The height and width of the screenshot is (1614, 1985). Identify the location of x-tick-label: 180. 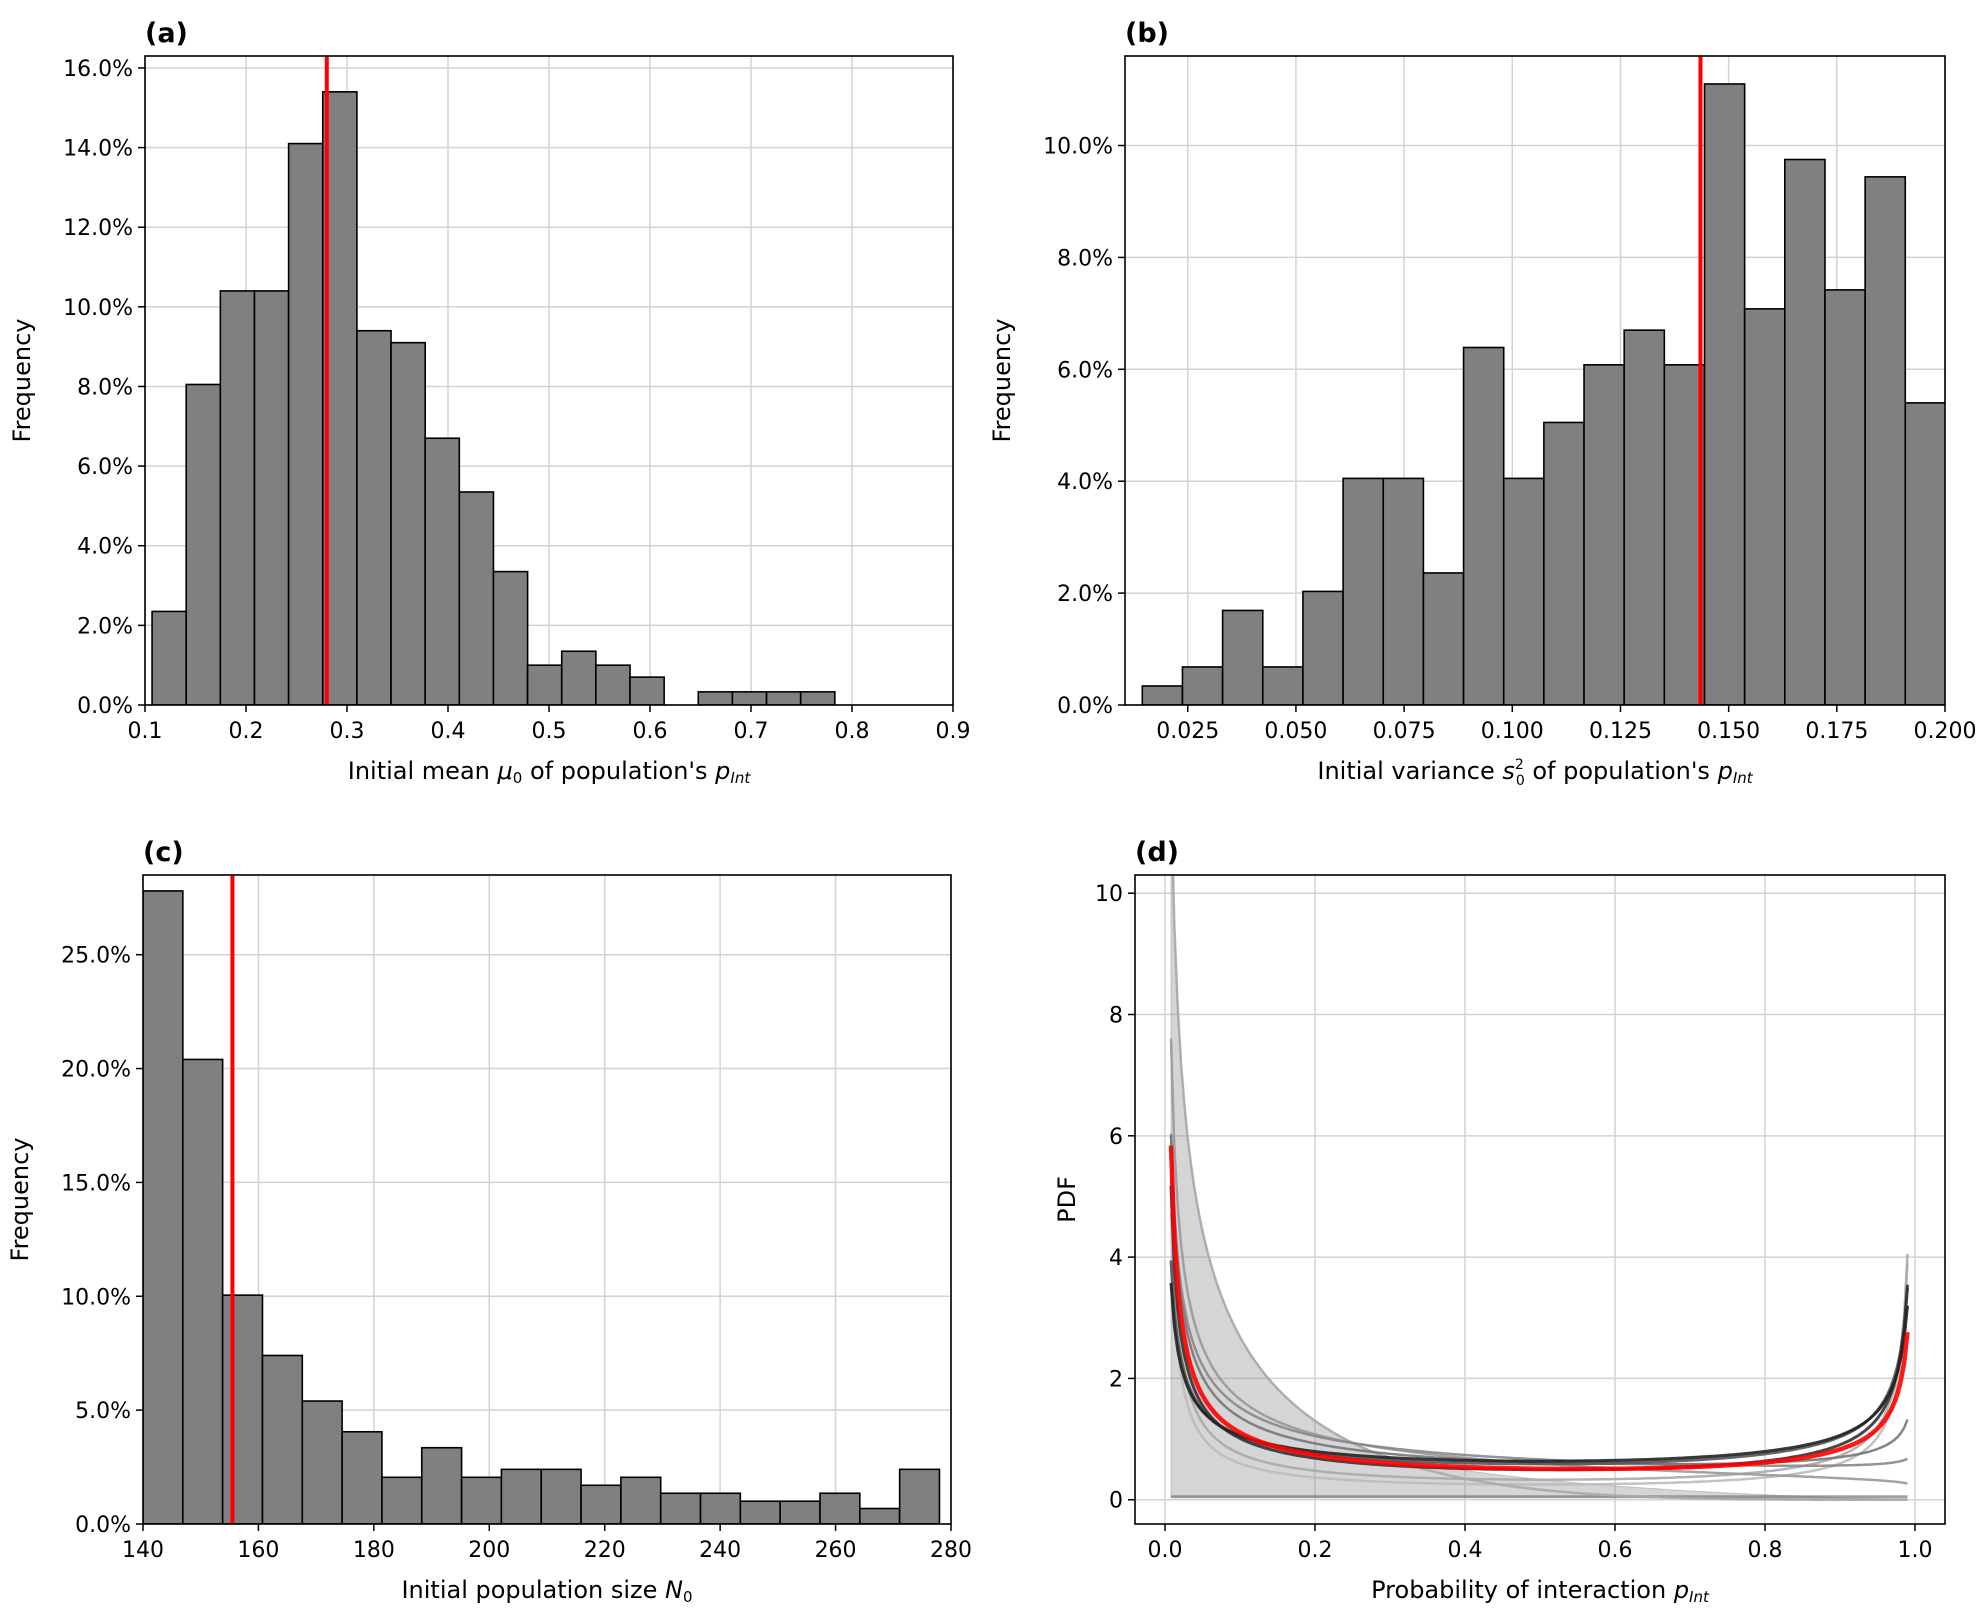
(374, 1550).